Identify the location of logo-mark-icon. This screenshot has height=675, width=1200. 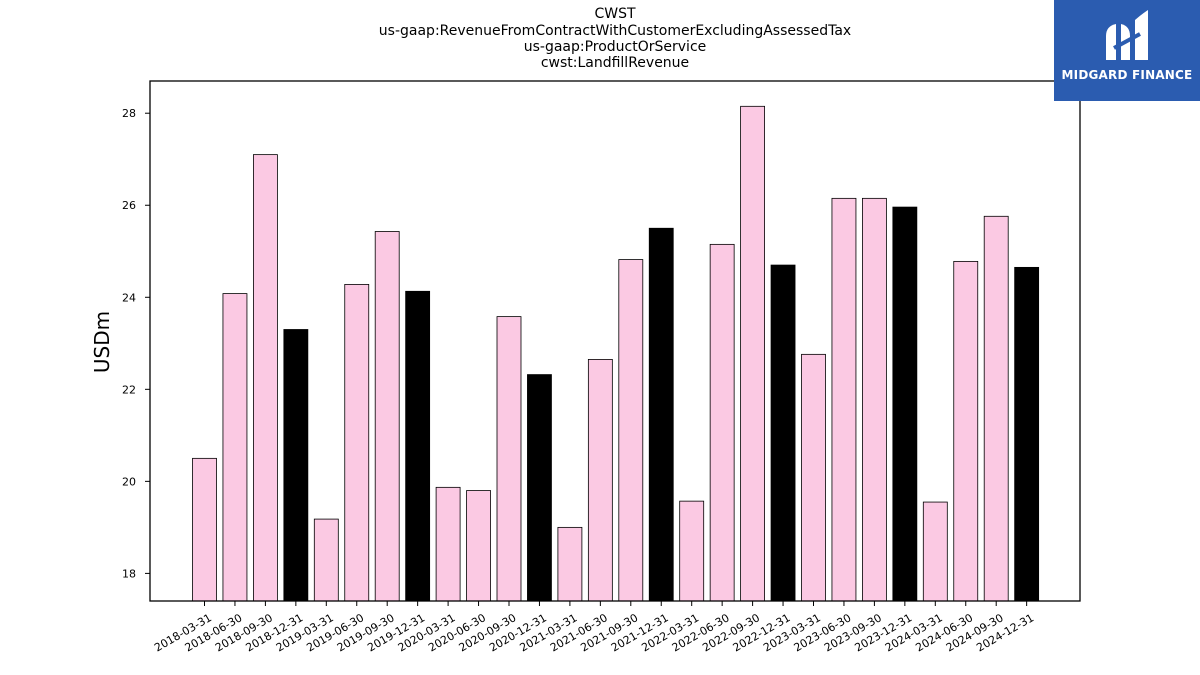
(1127, 35).